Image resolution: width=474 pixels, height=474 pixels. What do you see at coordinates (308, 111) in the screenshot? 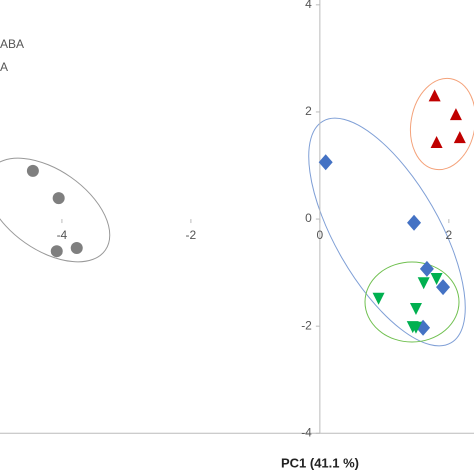
I see `y-tick-label: 2` at bounding box center [308, 111].